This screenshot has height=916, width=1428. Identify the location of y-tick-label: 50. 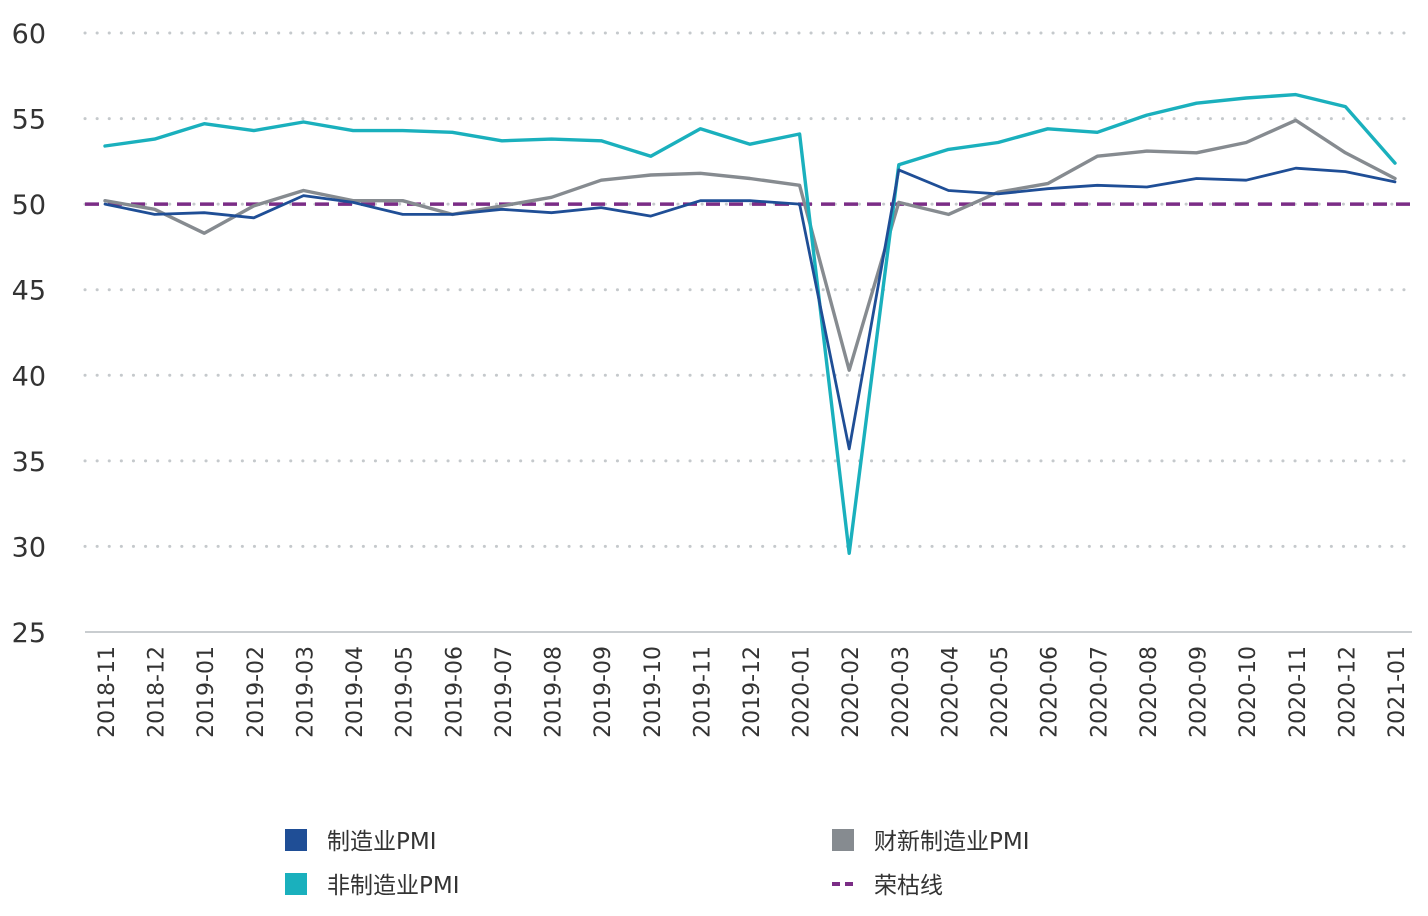
(29, 205).